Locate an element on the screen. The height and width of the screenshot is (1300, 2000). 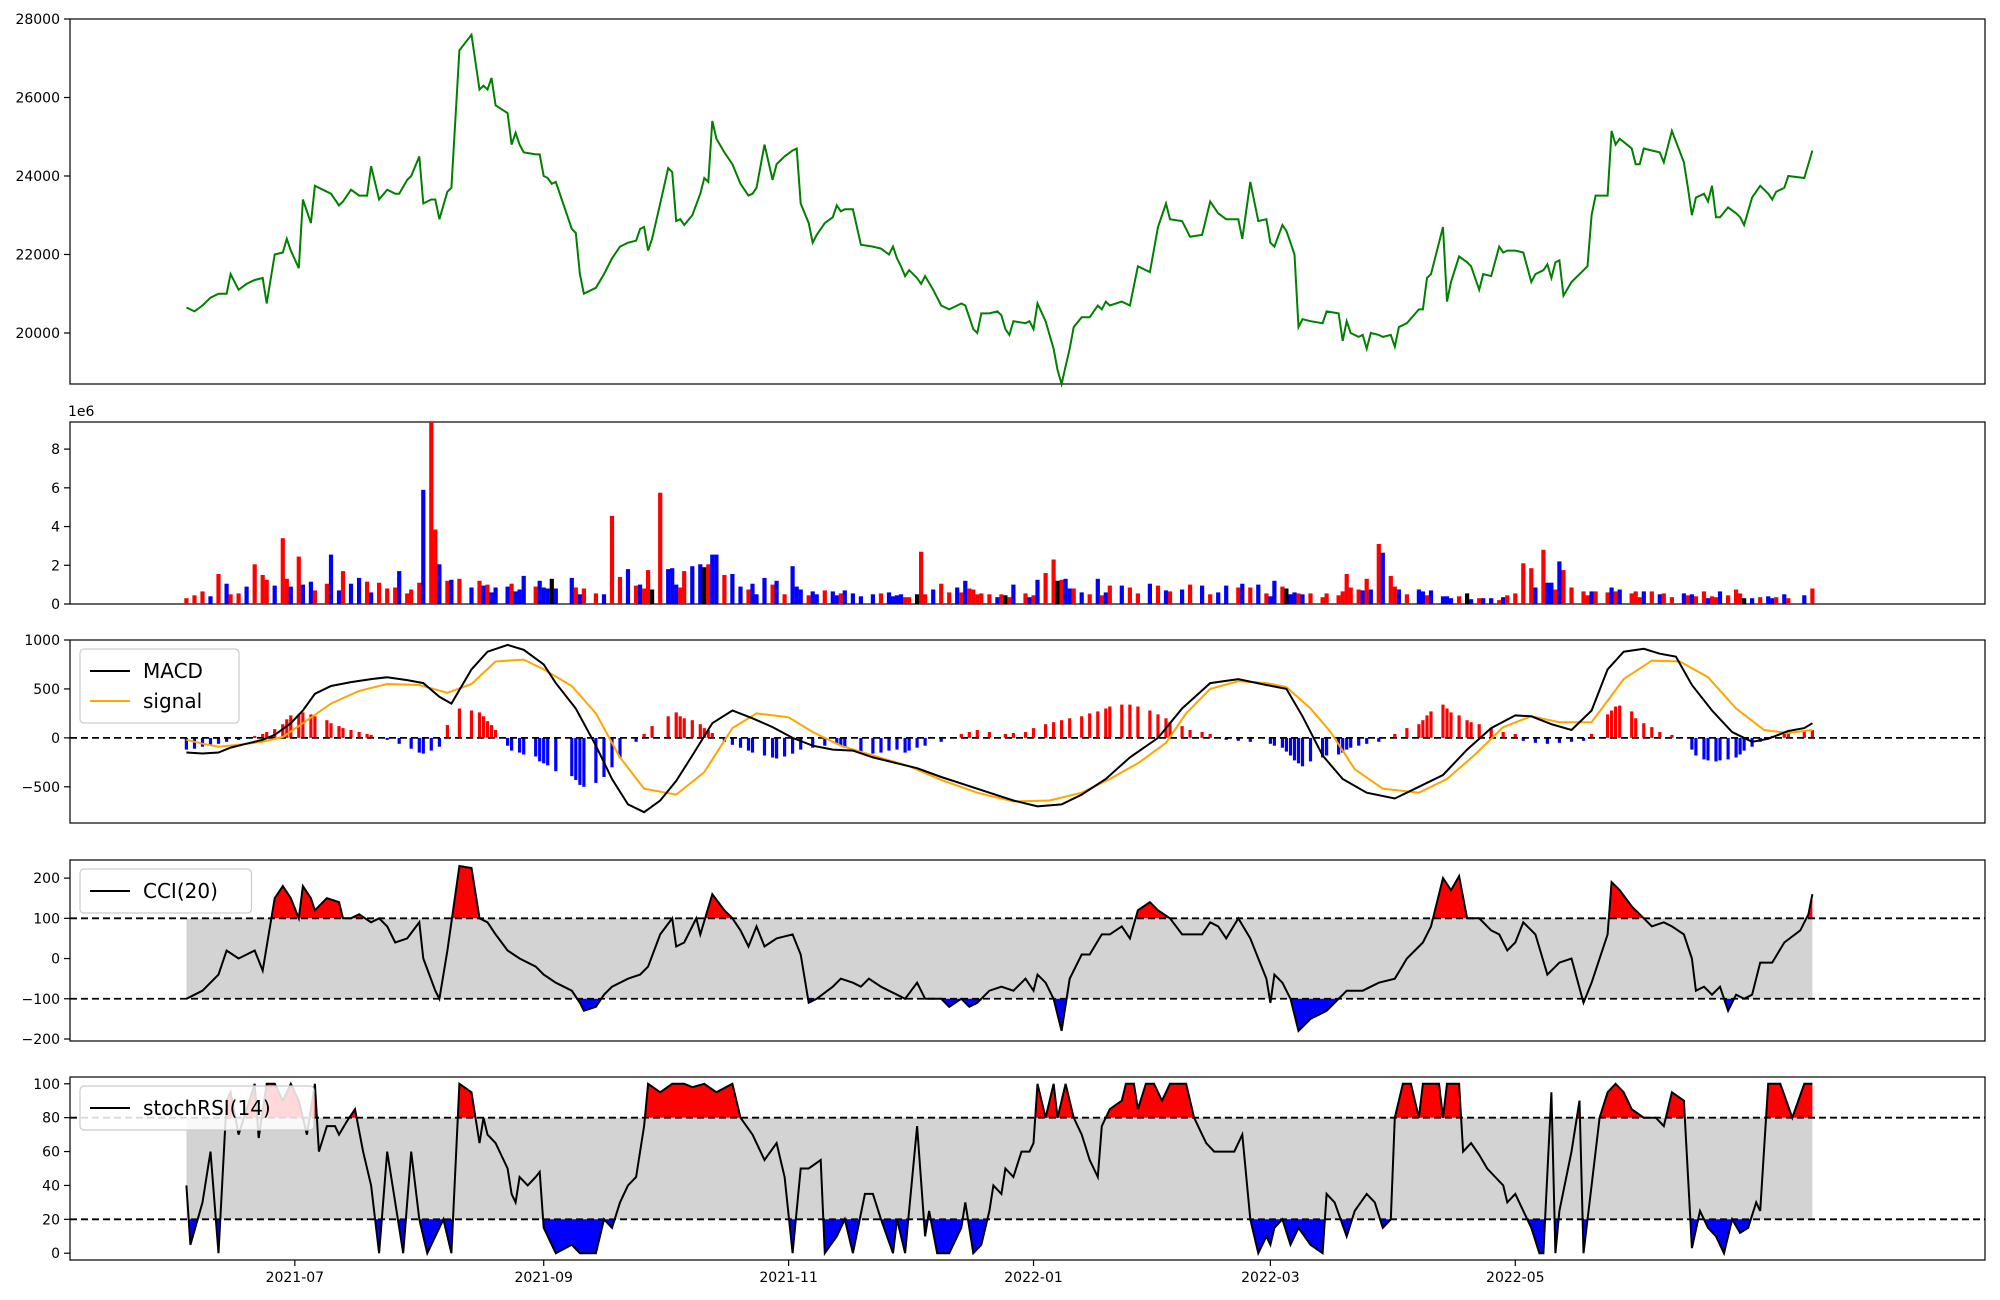
x-tick-label: 2021-11 is located at coordinates (788, 1278).